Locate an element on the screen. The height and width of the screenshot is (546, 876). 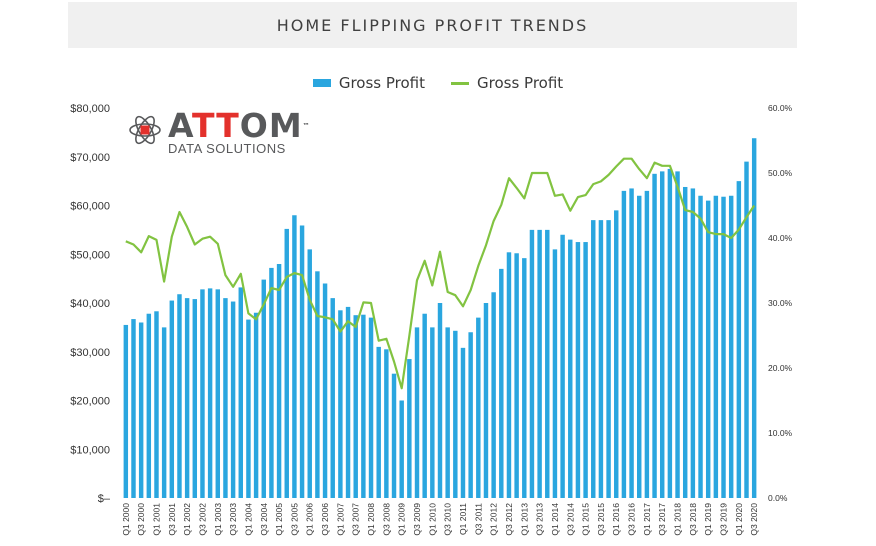
logo-tagline: DATA SOLUTIONS is located at coordinates (227, 148).